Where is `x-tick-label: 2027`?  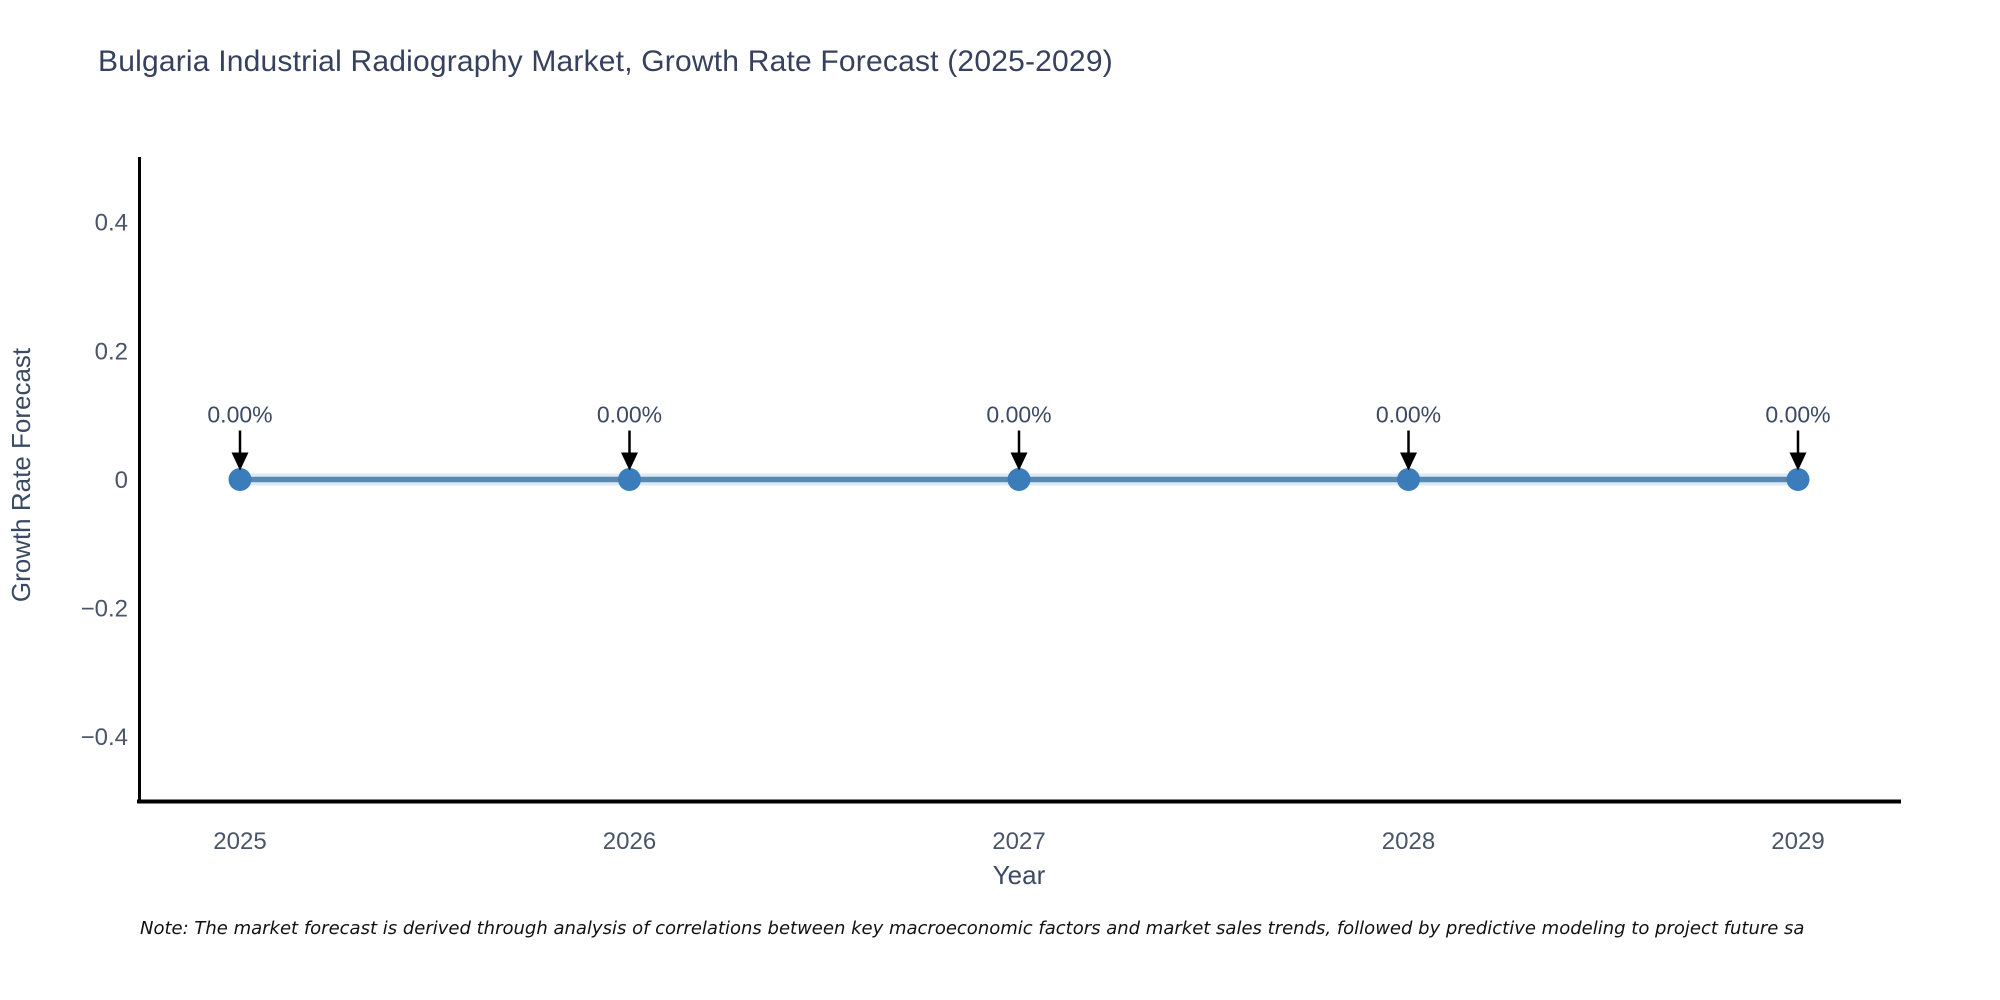
x-tick-label: 2027 is located at coordinates (1018, 841).